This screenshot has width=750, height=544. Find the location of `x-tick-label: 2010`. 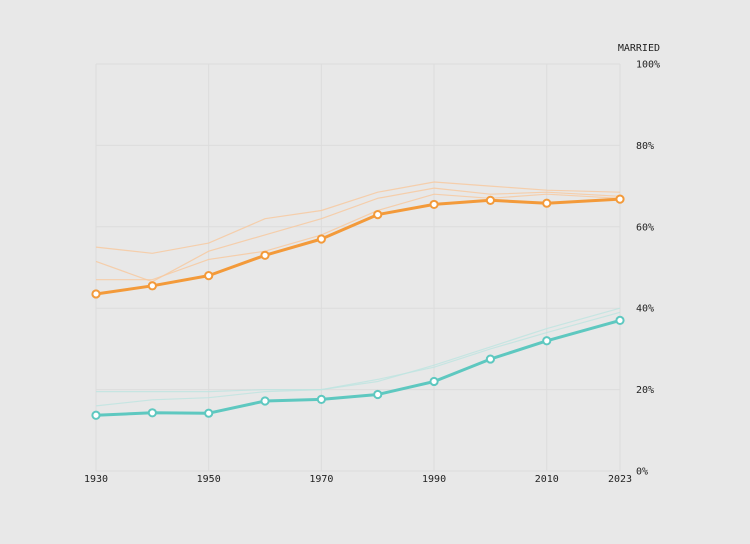

x-tick-label: 2010 is located at coordinates (547, 479).